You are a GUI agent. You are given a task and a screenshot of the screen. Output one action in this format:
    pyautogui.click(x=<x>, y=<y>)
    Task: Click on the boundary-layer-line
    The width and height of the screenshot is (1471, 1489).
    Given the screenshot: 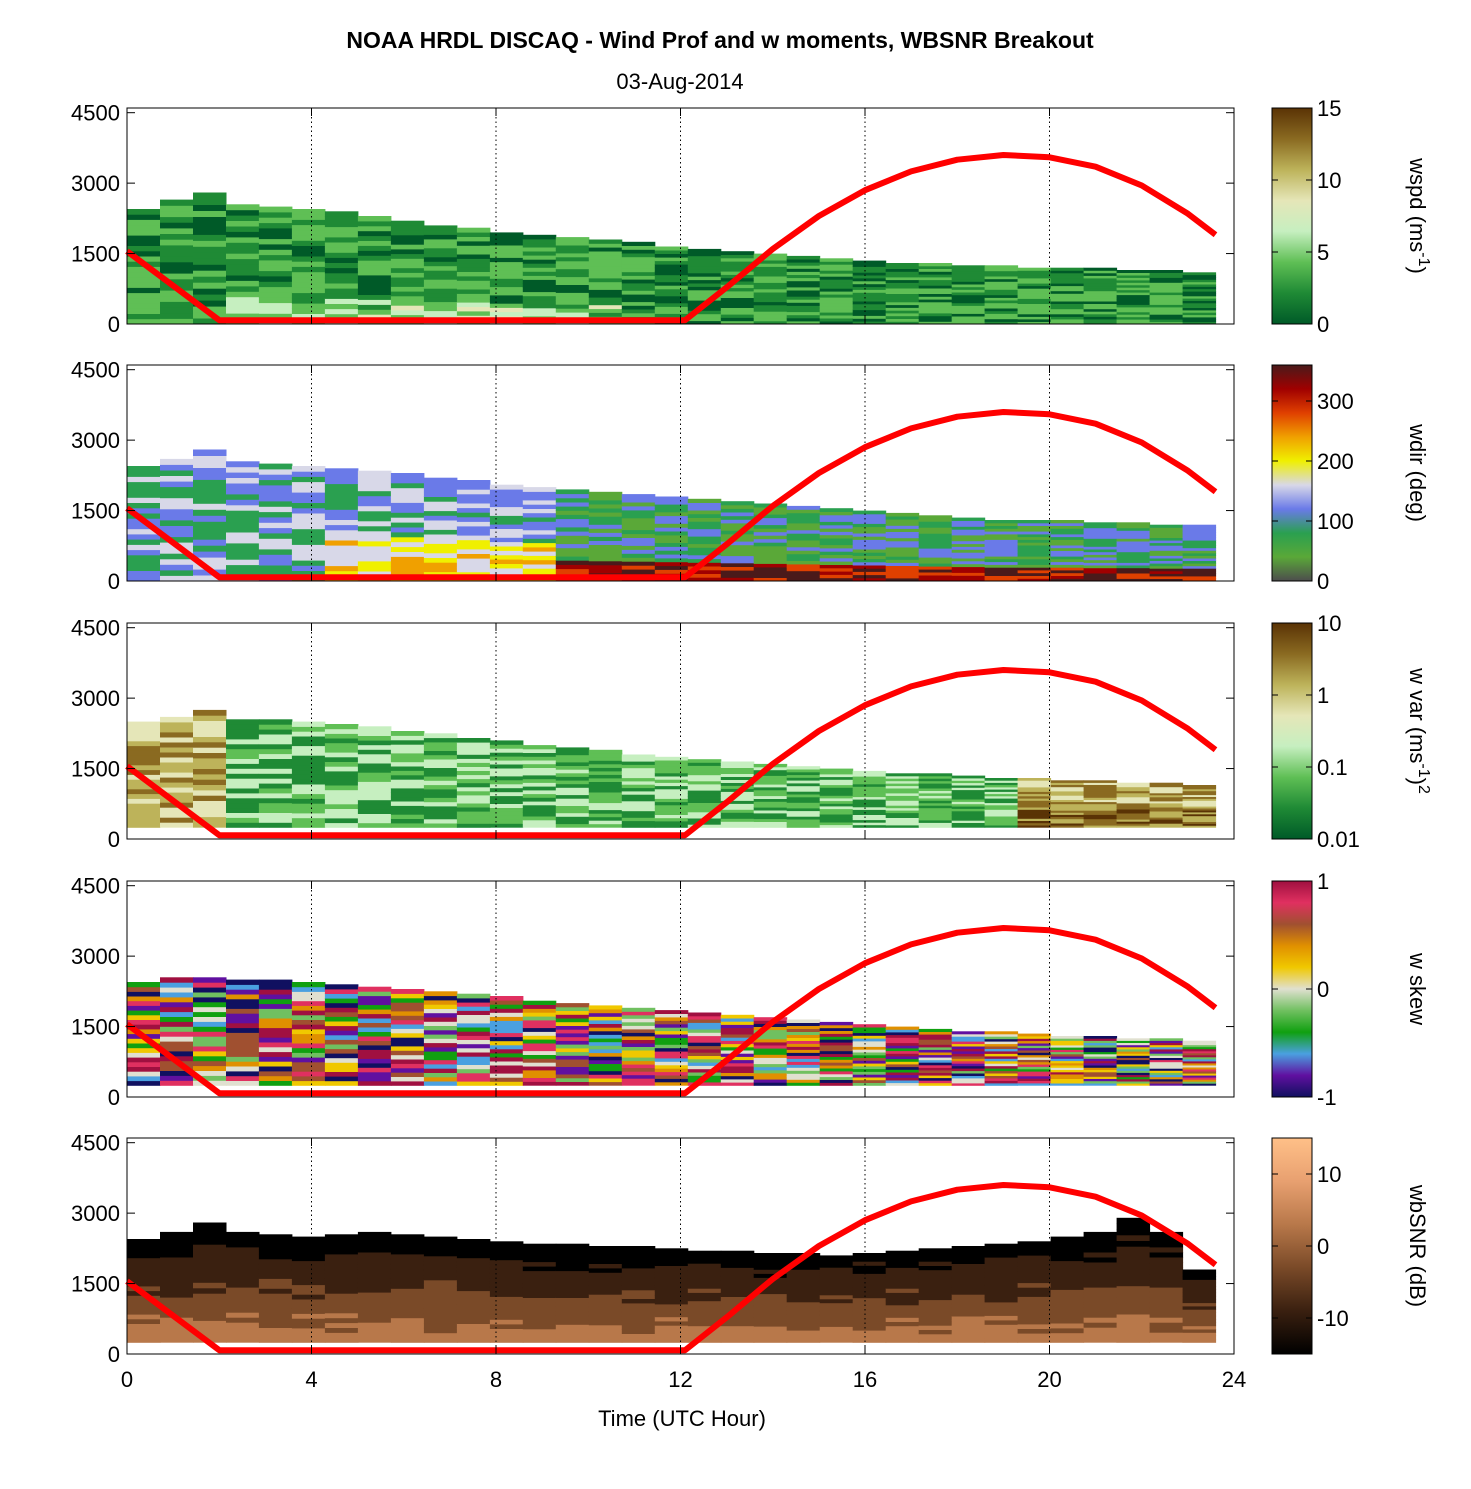 What is the action you would take?
    pyautogui.click(x=671, y=238)
    